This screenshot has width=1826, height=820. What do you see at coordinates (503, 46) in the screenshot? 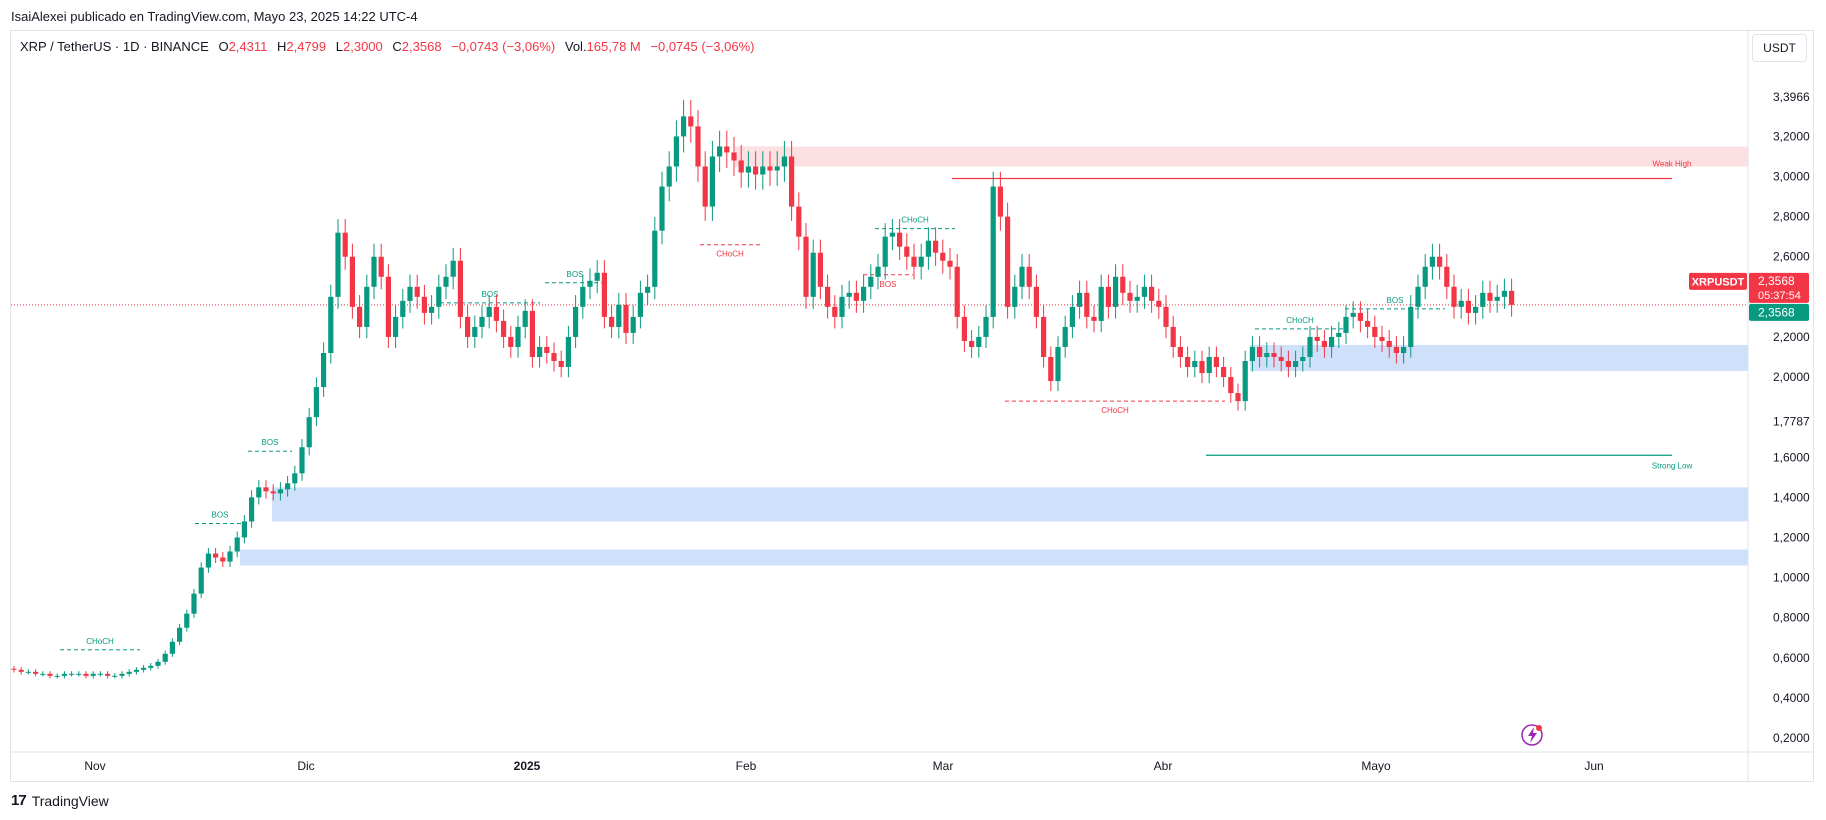
I see `change-value: −0,0743 (−3,06%)` at bounding box center [503, 46].